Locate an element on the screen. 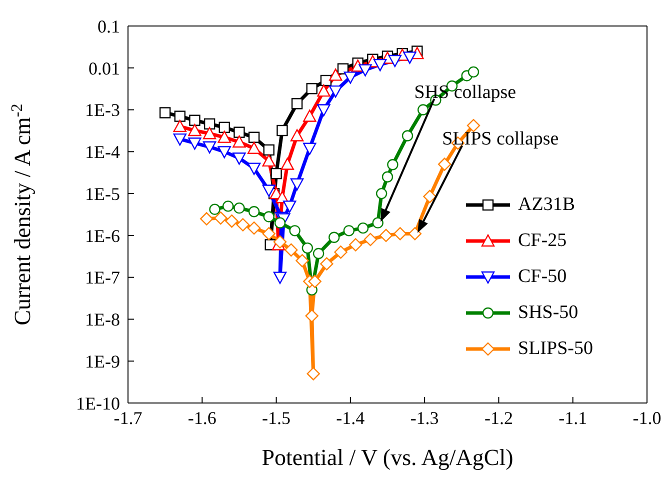 The image size is (664, 477). x-axis-title: Potential / V (vs. Ag/AgCl) is located at coordinates (388, 457).